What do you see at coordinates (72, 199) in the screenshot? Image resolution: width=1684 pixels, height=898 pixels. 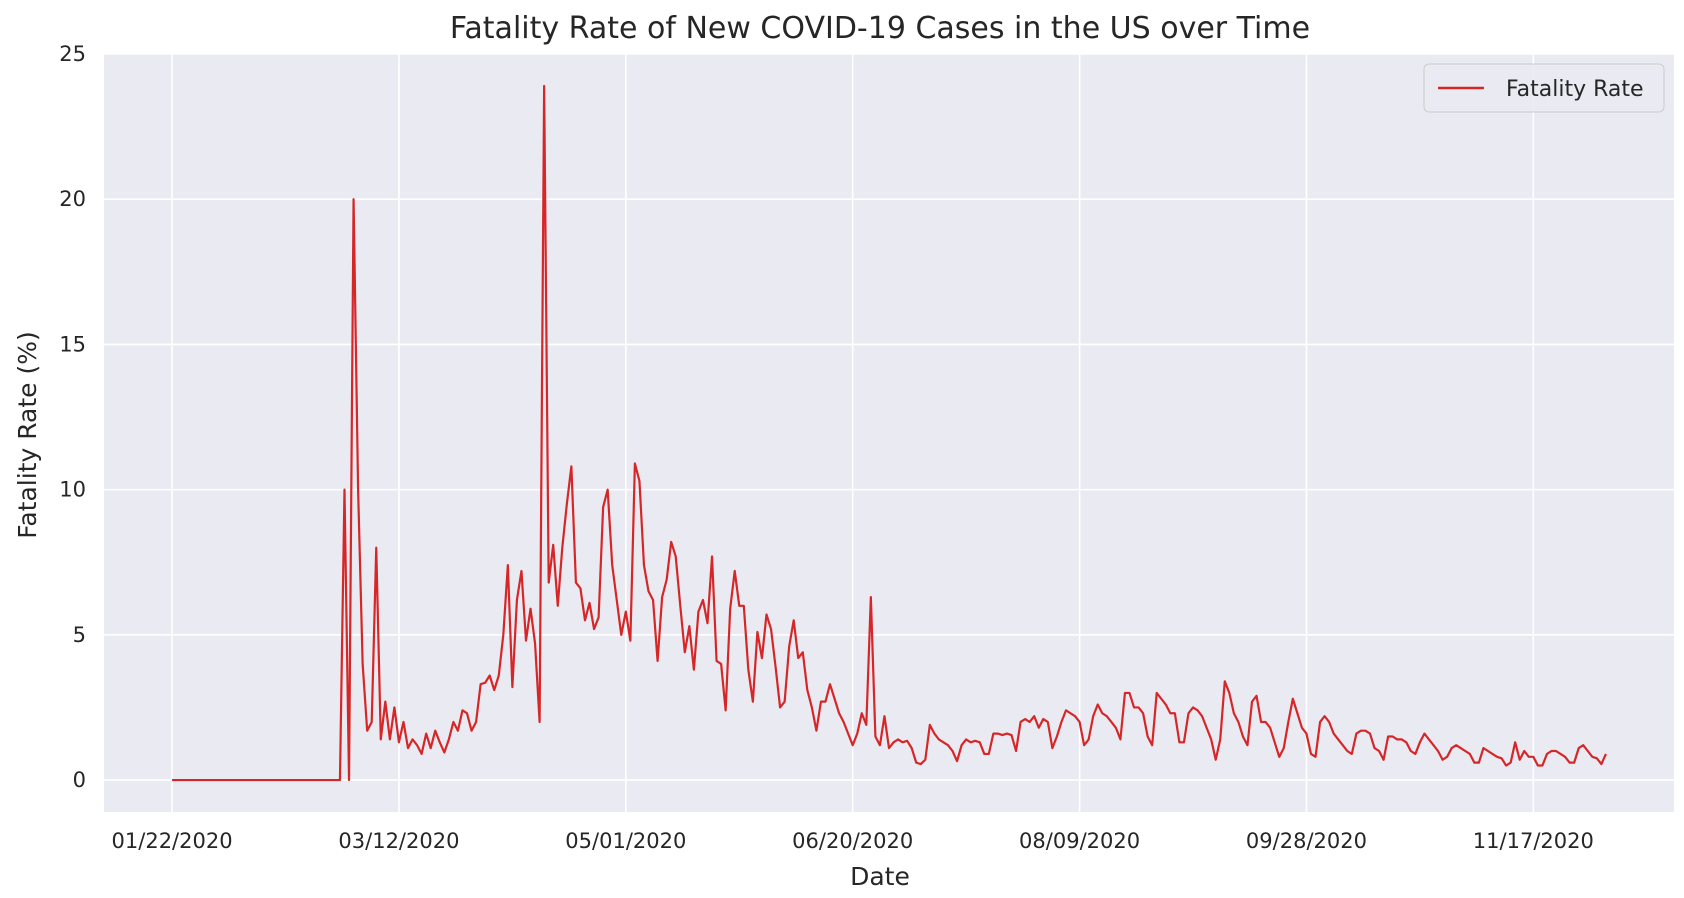 I see `y-tick-label: 20` at bounding box center [72, 199].